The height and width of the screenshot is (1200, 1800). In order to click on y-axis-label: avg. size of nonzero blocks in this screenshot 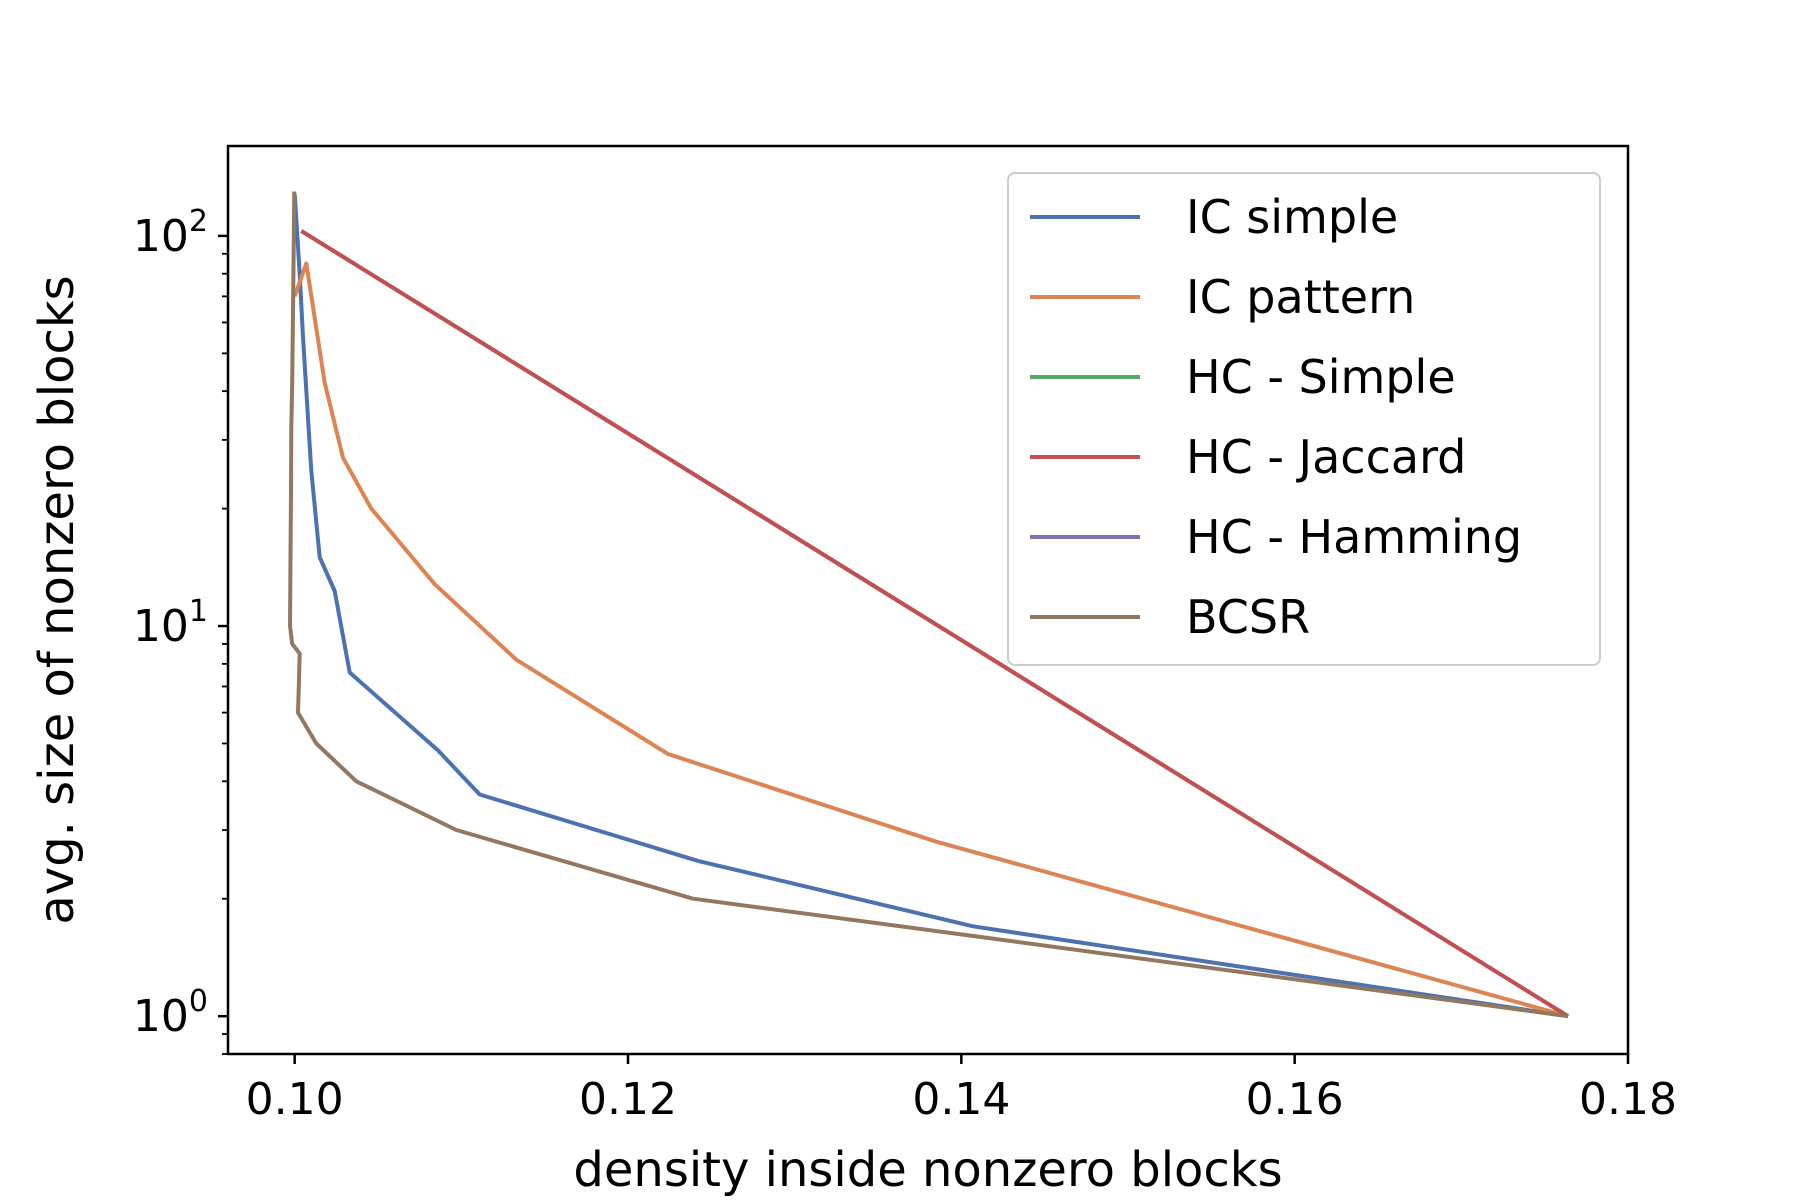, I will do `click(57, 599)`.